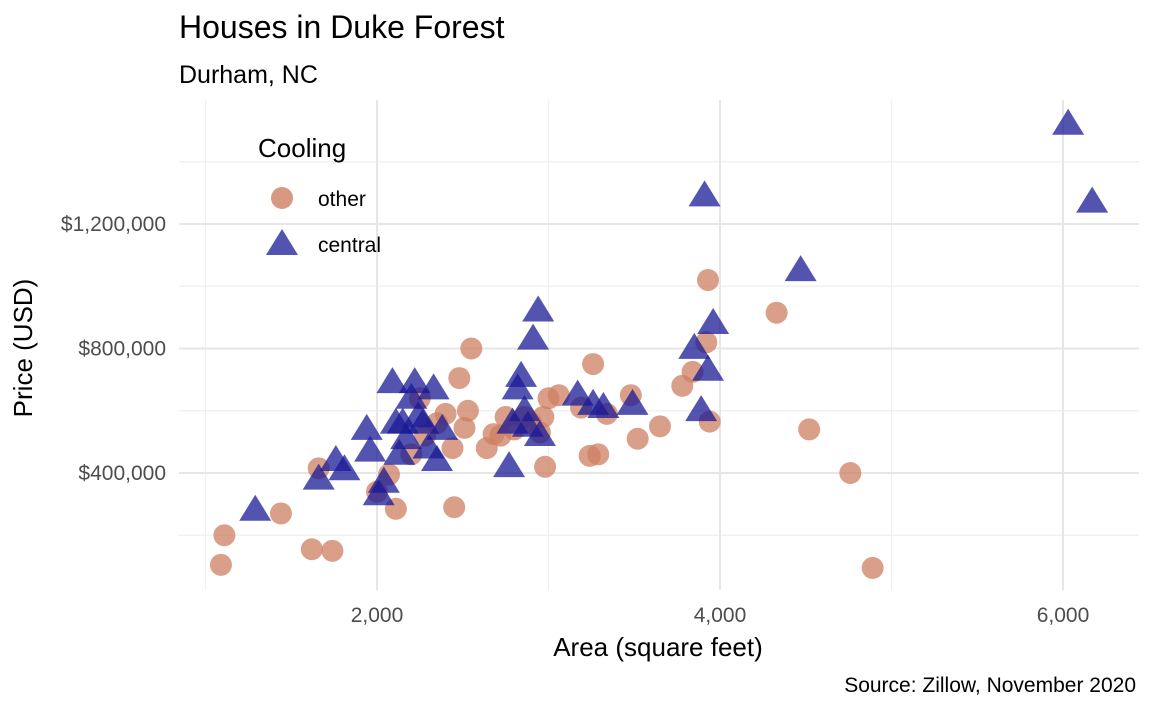  I want to click on legend-title: Cooling, so click(302, 148).